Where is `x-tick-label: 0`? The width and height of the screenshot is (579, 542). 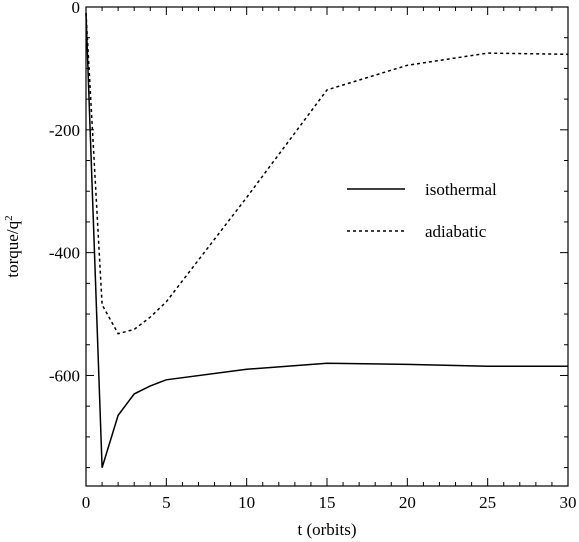 x-tick-label: 0 is located at coordinates (86, 502).